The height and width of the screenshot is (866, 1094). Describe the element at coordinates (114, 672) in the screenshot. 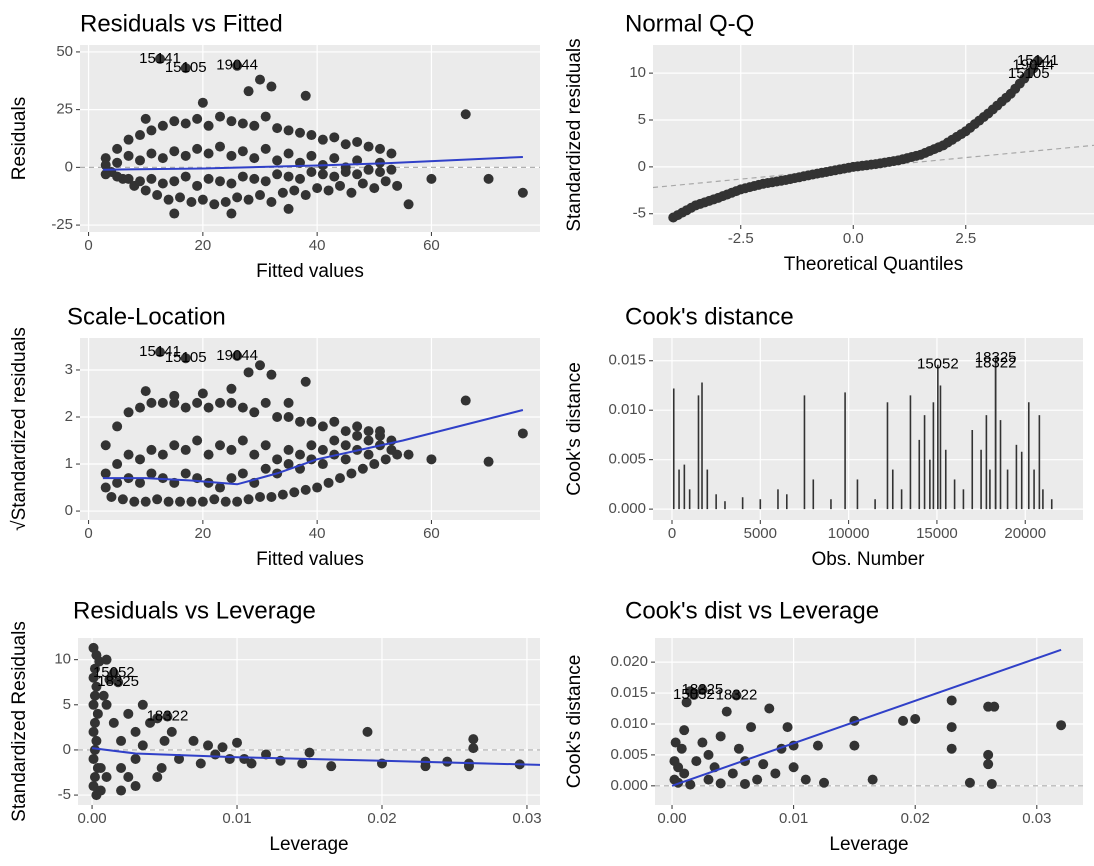

I see `point-label: 15052` at that location.